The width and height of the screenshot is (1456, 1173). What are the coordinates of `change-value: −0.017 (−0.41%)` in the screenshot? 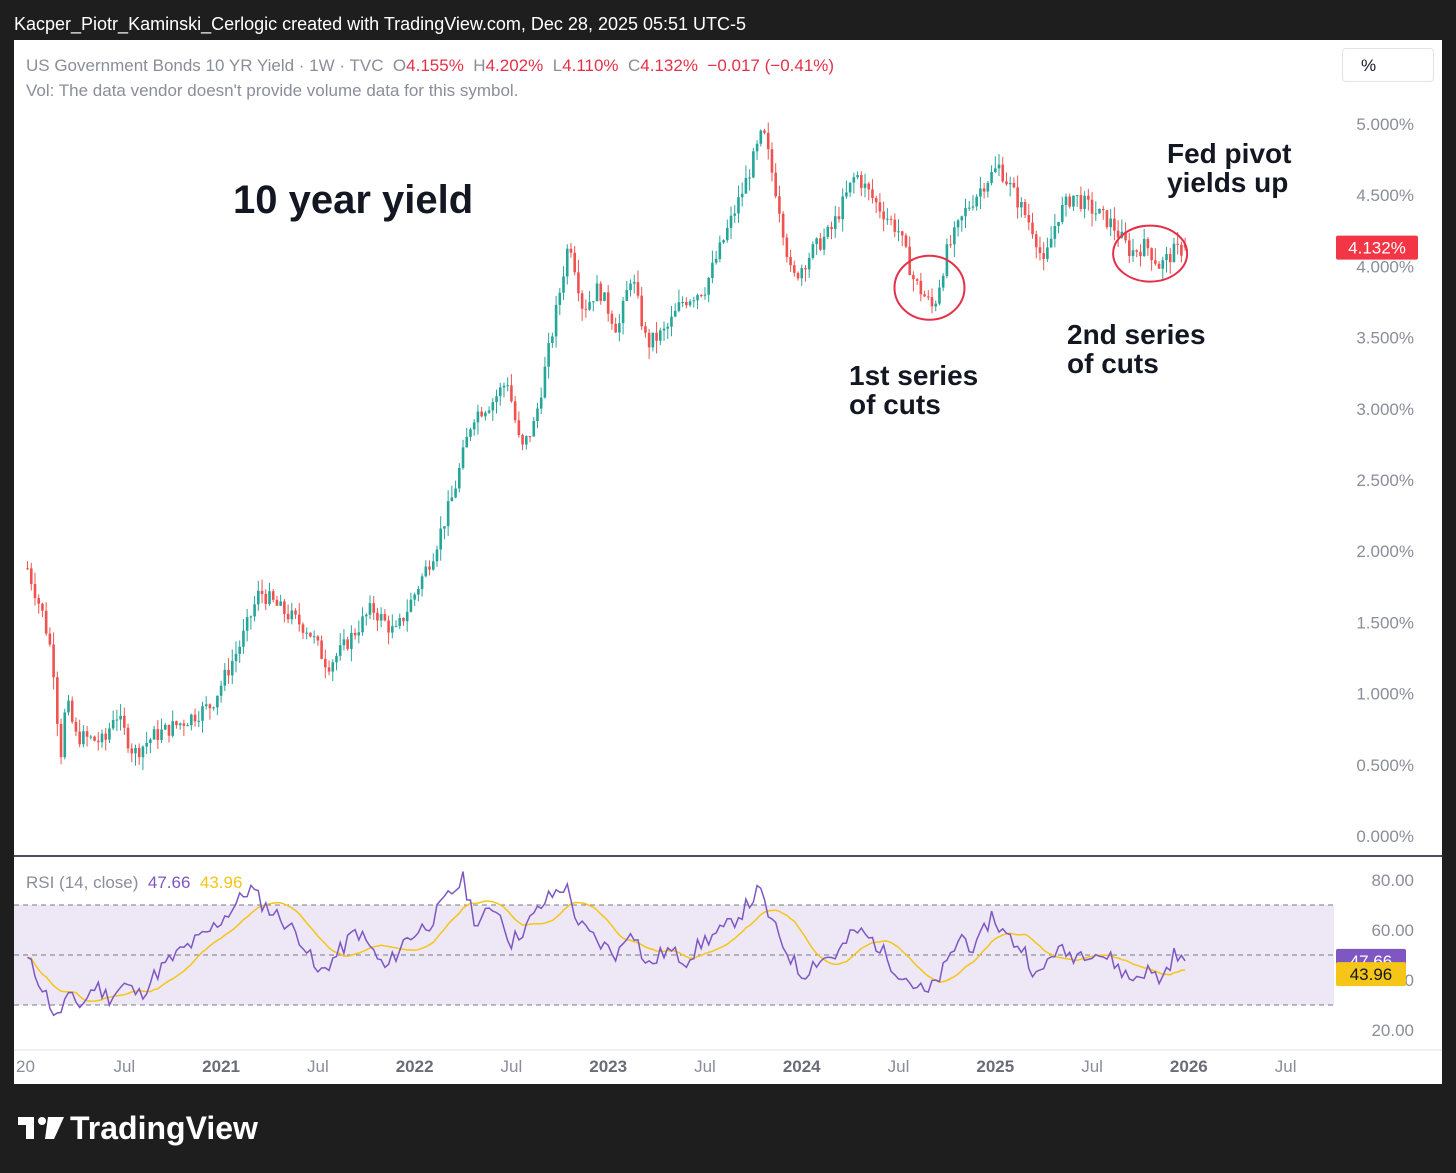 It's located at (771, 65).